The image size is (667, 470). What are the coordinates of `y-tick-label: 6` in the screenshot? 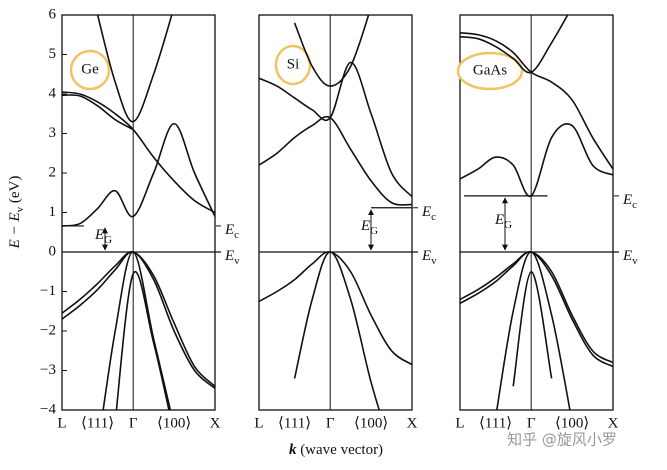 It's located at (53, 14).